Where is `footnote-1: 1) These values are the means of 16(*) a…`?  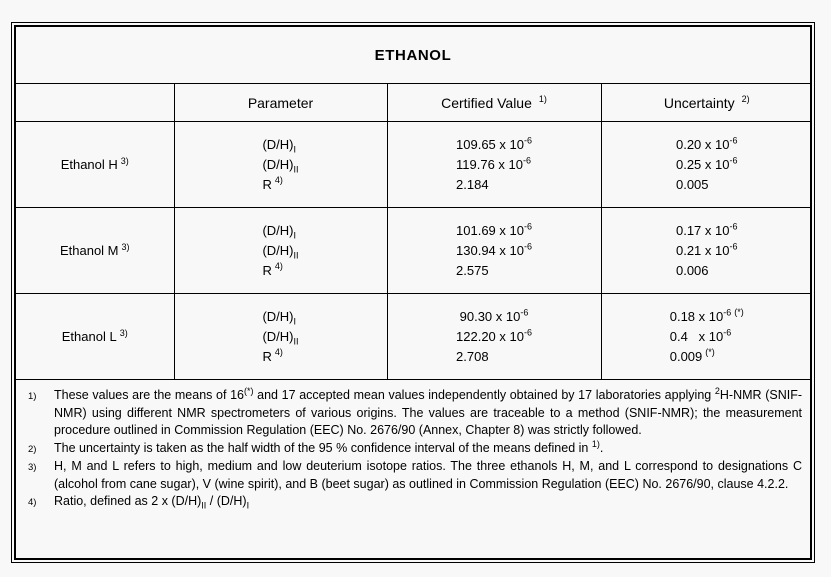
footnote-1: 1) These values are the means of 16(*) a… is located at coordinates (412, 412).